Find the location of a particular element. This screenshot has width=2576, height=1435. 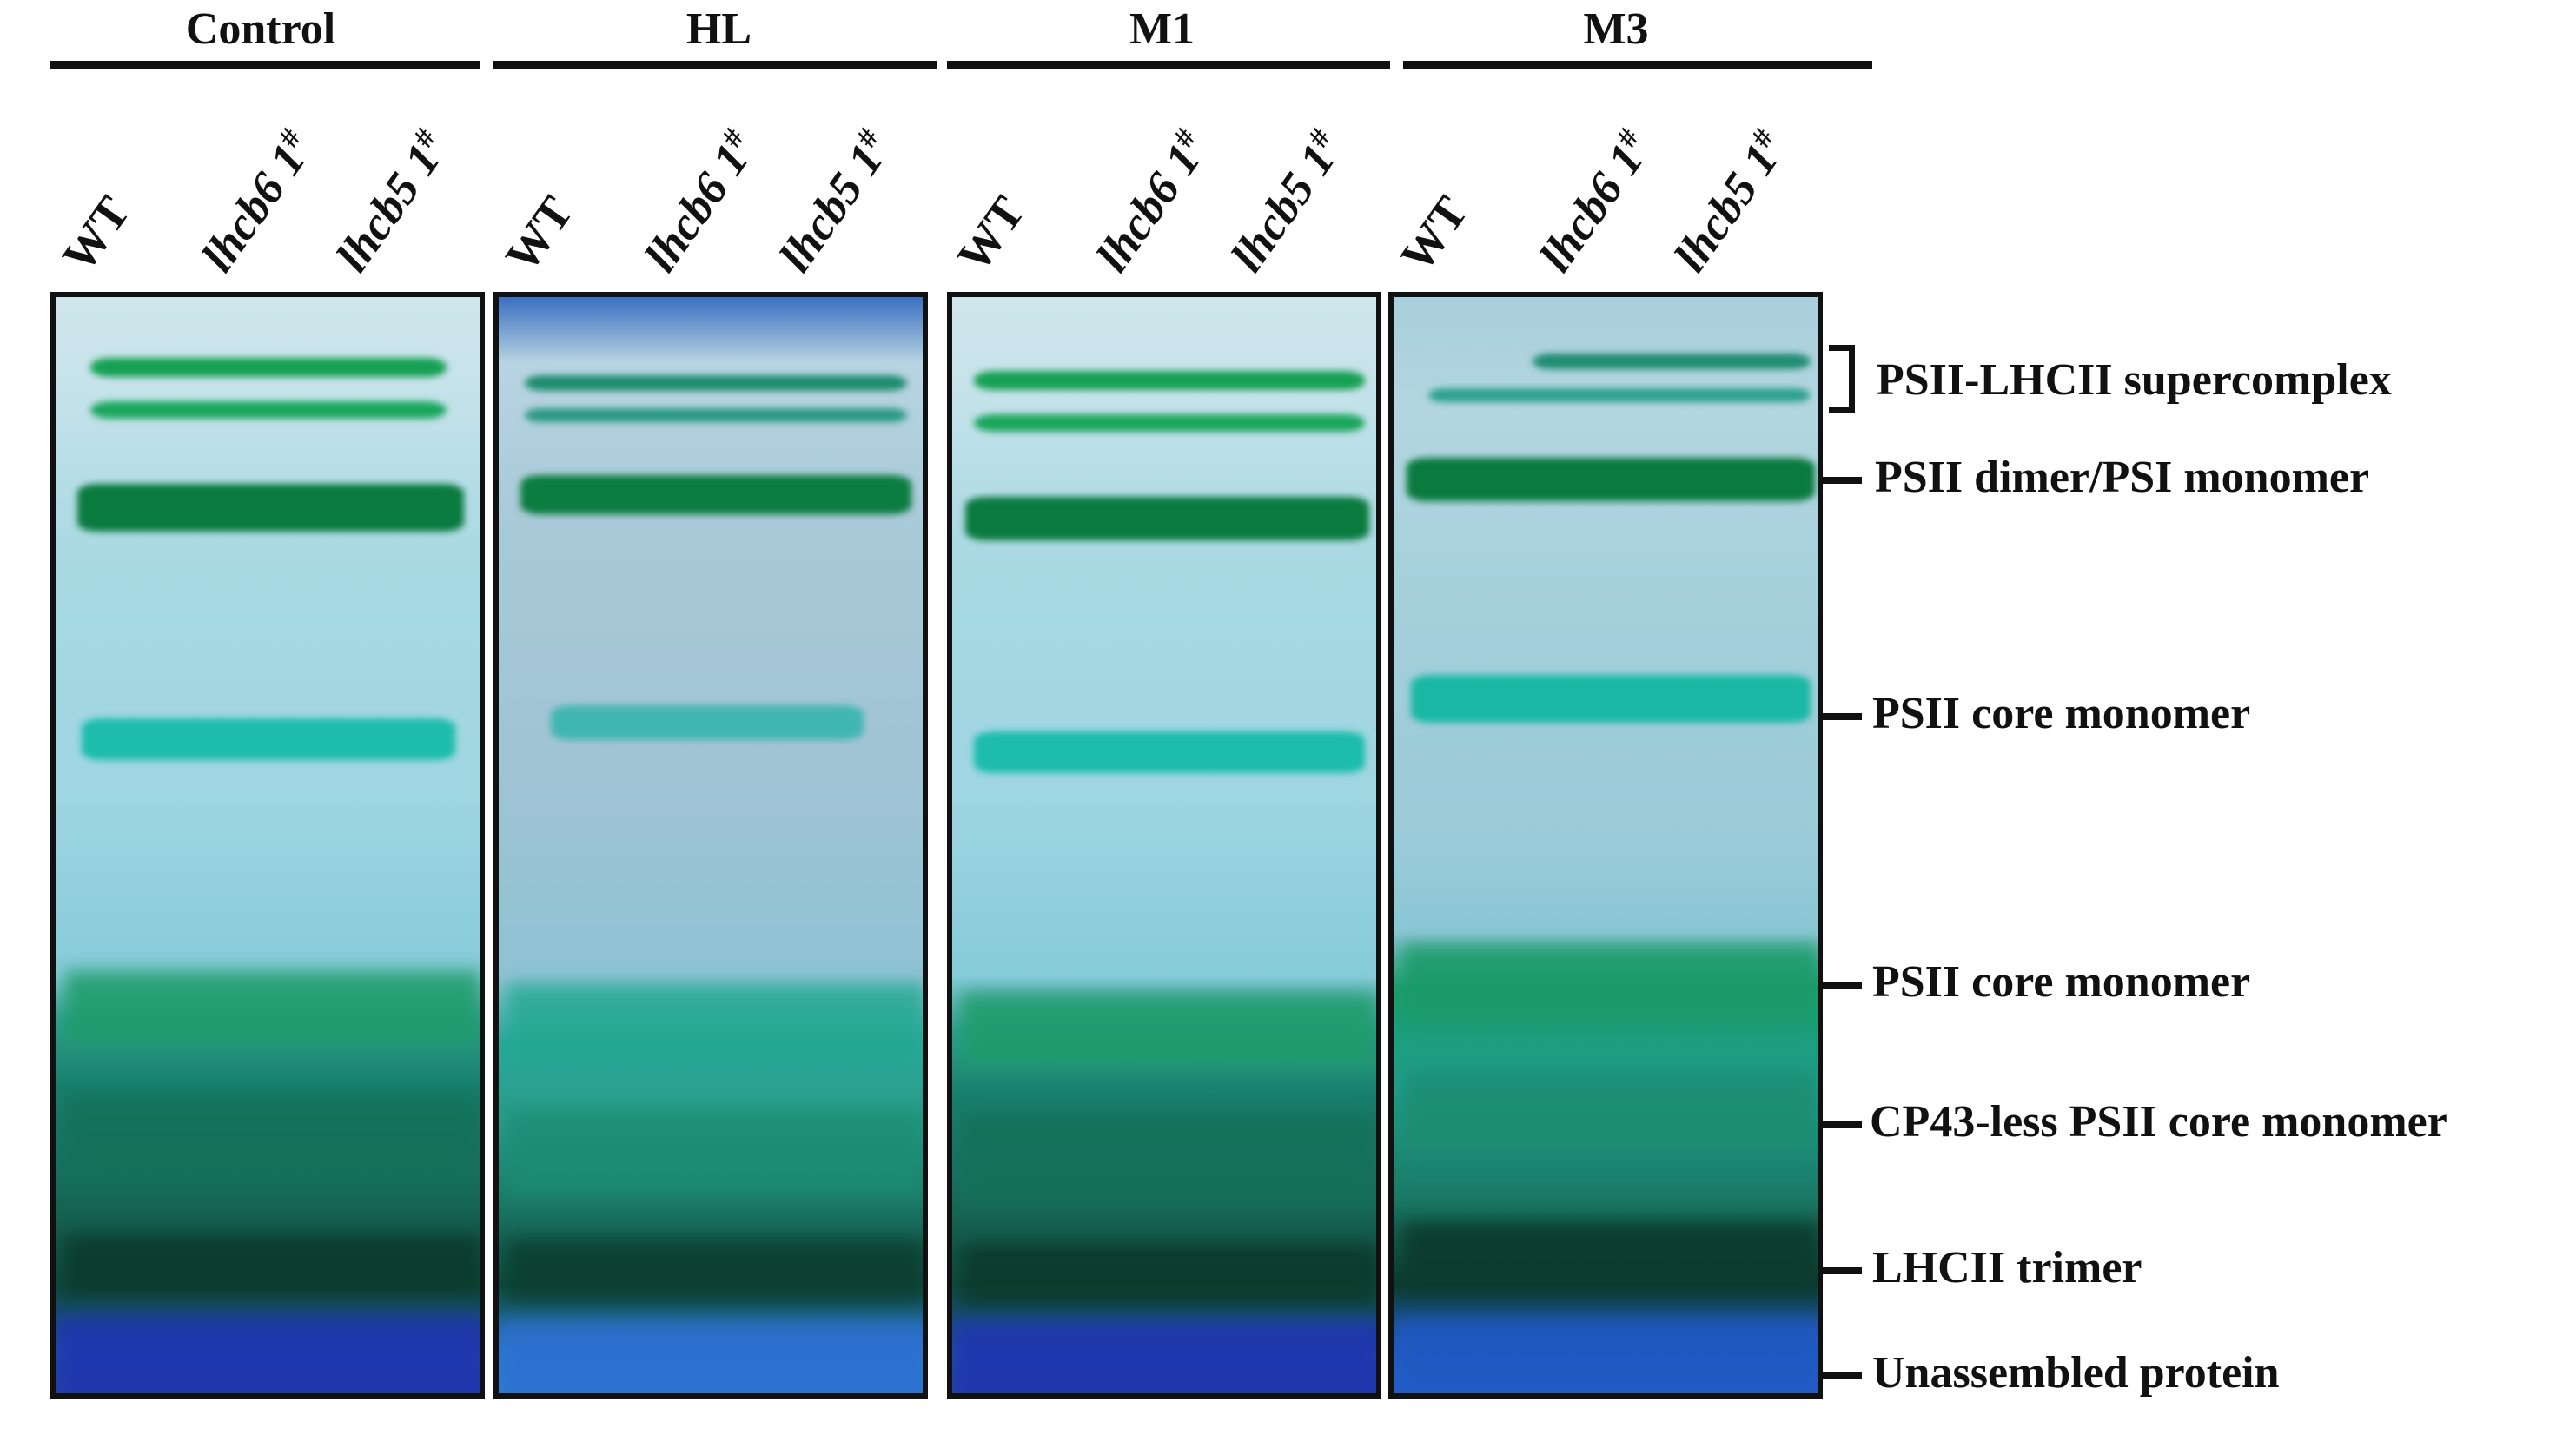

supercomplex-bracket is located at coordinates (1842, 379).